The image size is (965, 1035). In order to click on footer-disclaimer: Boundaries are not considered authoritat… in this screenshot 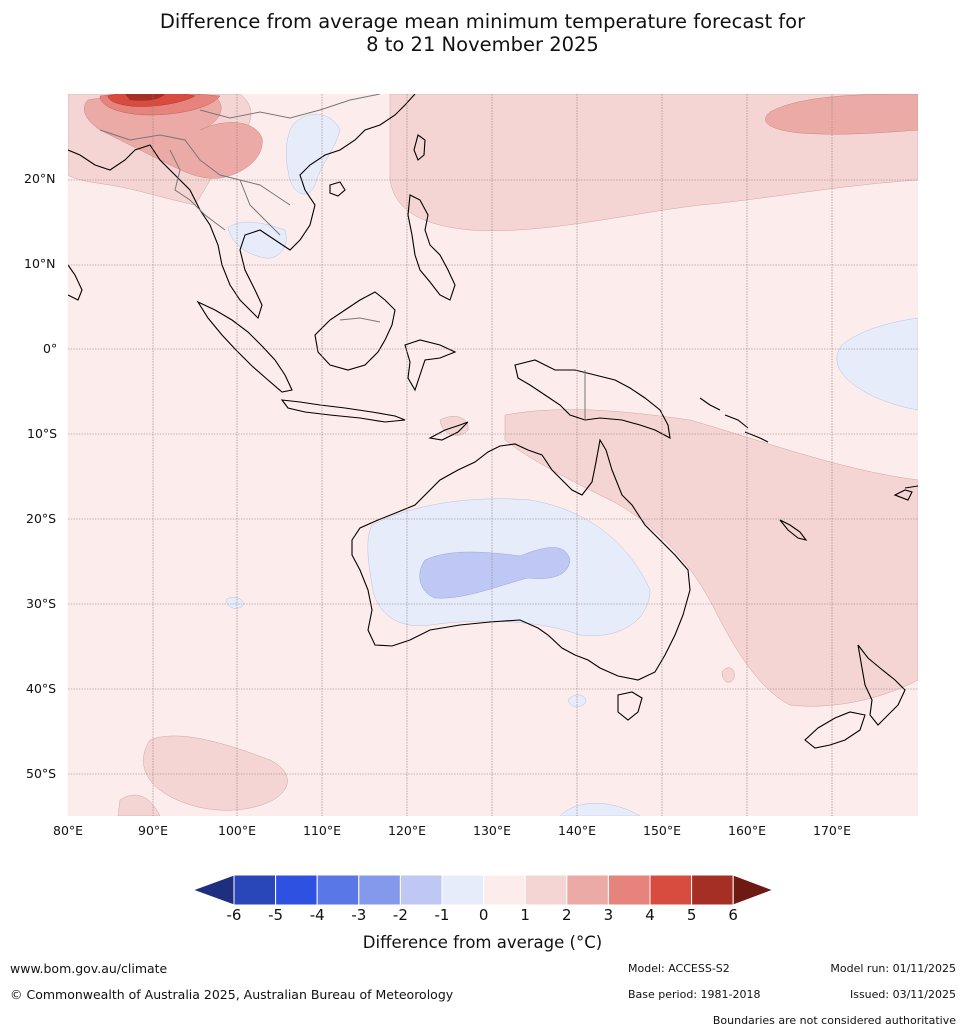, I will do `click(834, 1020)`.